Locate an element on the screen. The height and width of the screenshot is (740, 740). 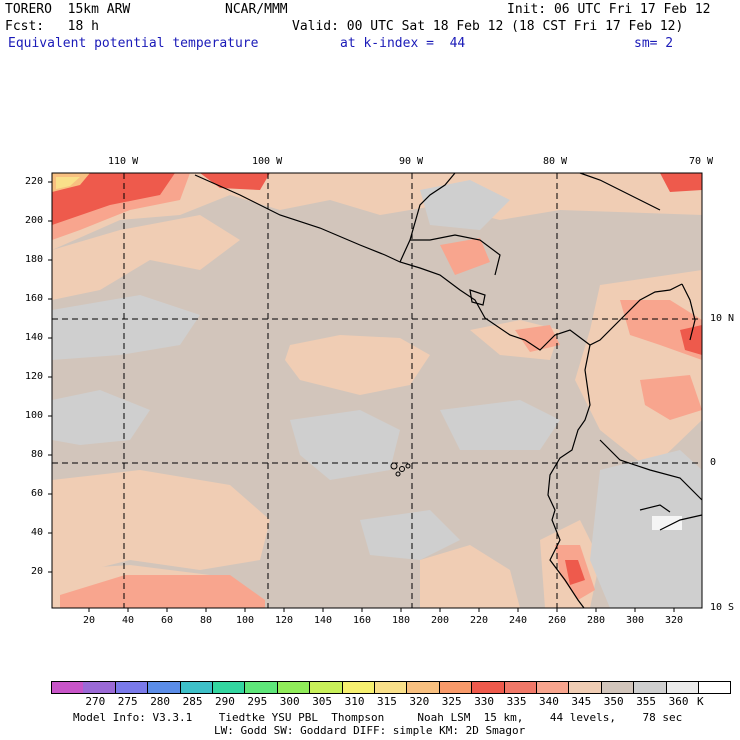
x-tick-label: 240 is located at coordinates (518, 620).